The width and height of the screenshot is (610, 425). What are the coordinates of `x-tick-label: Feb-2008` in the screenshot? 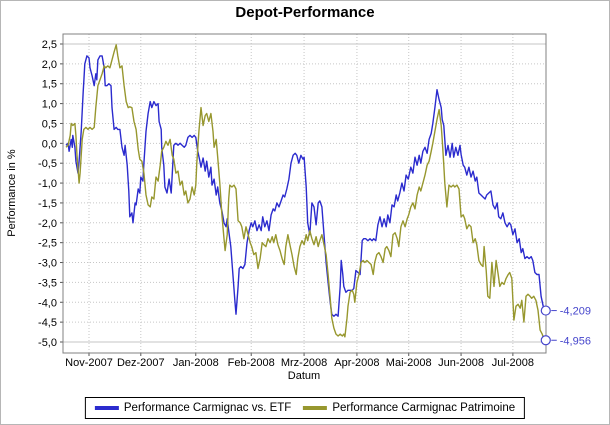 It's located at (251, 363).